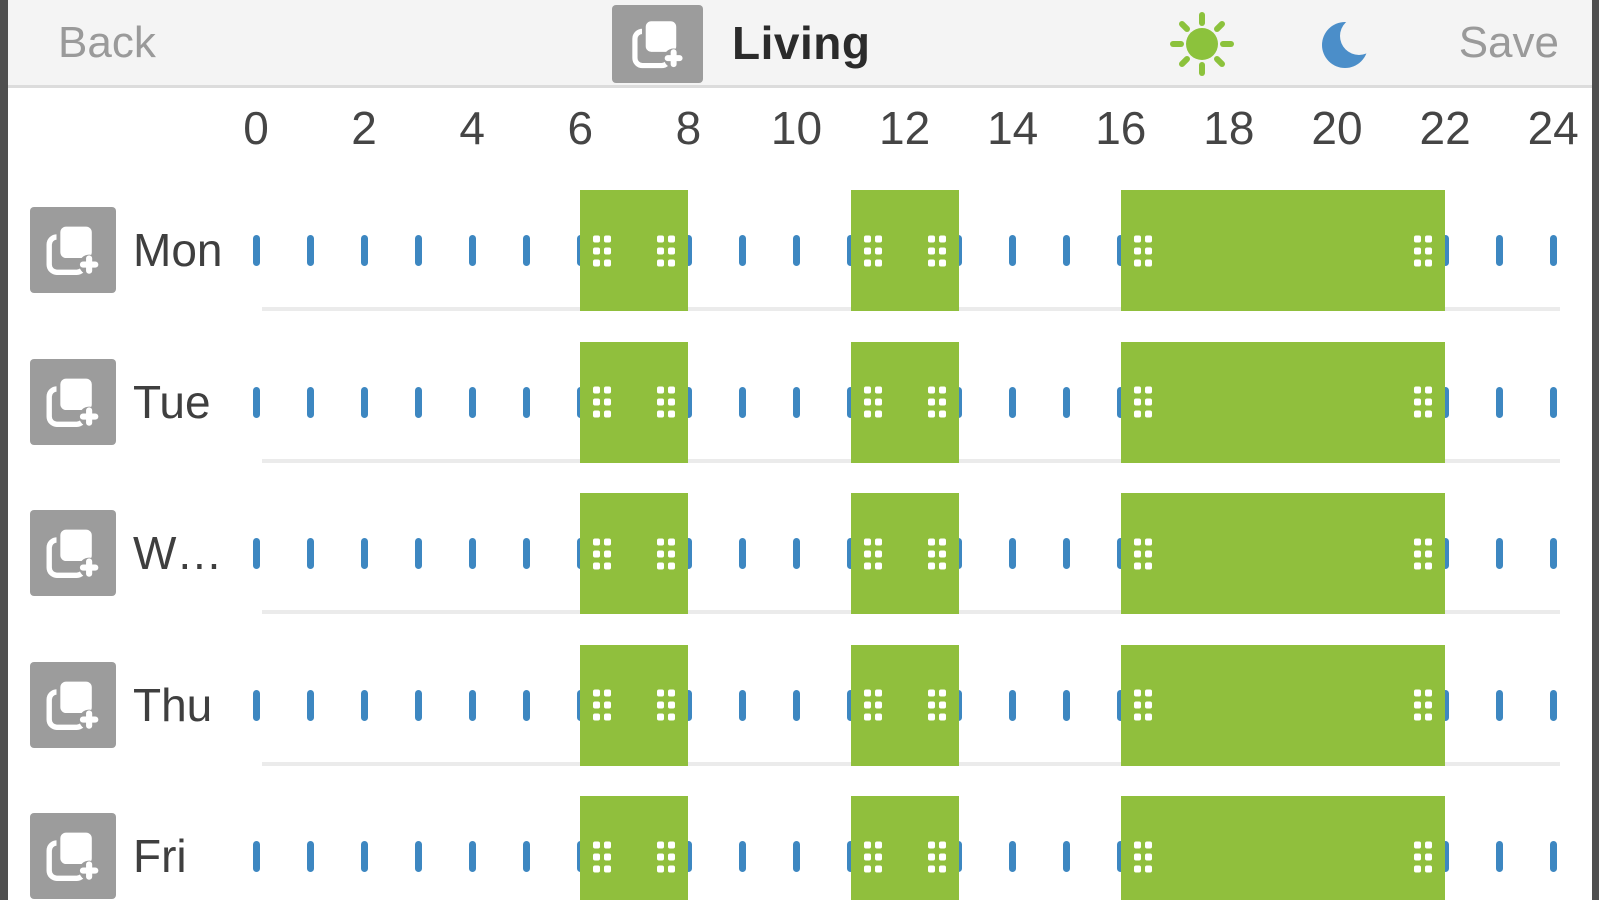 Image resolution: width=1599 pixels, height=900 pixels. I want to click on night-mode-toggle, so click(1349, 44).